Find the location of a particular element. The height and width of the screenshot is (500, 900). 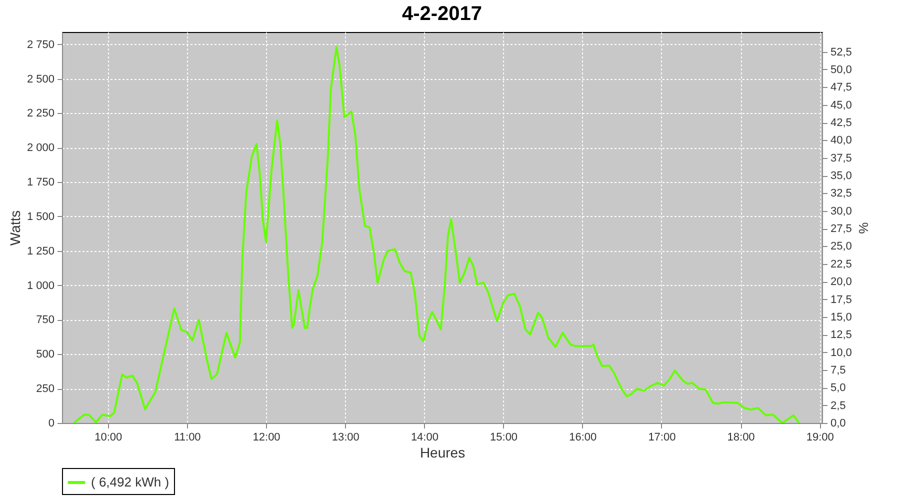

x-tick-label: 19:00 is located at coordinates (820, 438).